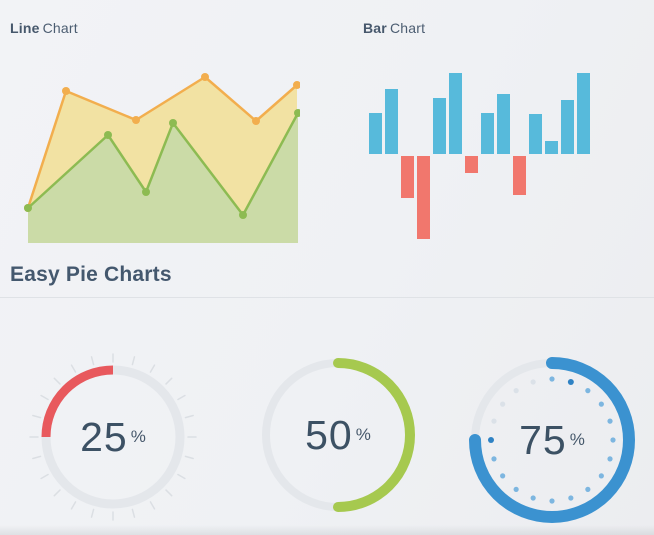 The image size is (654, 535). Describe the element at coordinates (375, 28) in the screenshot. I see `bar-chart-title-bold: Bar` at that location.